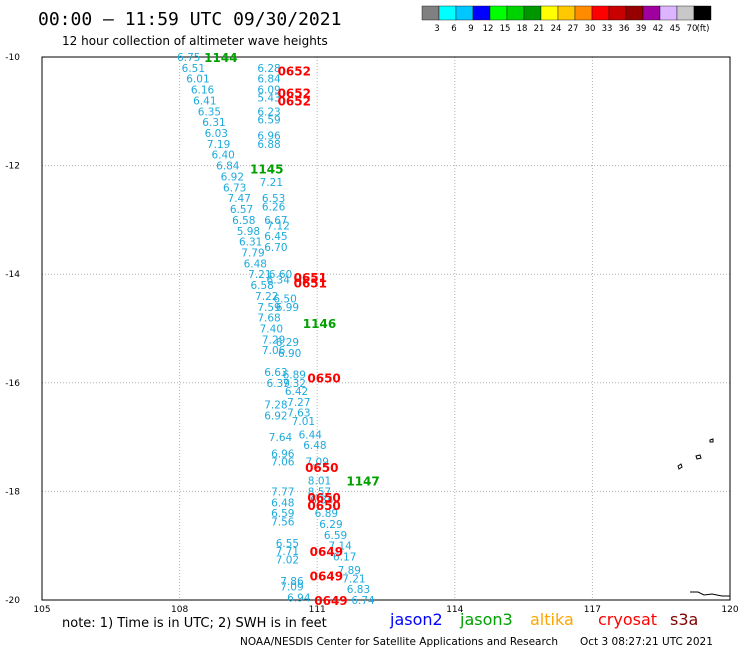 The image size is (740, 650). Describe the element at coordinates (12, 275) in the screenshot. I see `y-tick-label: -14` at that location.